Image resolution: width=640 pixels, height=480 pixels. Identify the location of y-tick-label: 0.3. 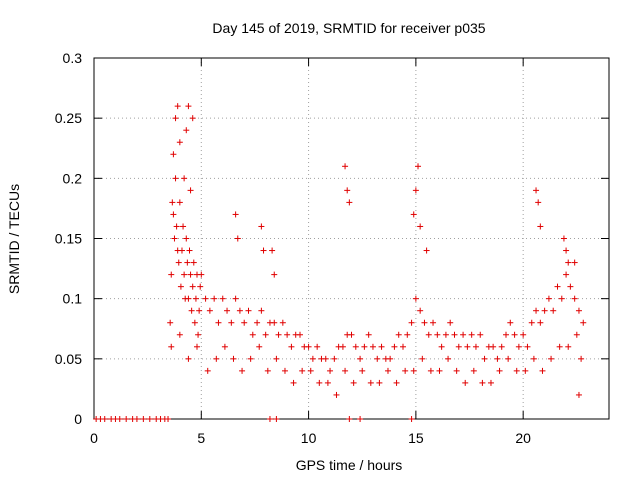
(73, 58).